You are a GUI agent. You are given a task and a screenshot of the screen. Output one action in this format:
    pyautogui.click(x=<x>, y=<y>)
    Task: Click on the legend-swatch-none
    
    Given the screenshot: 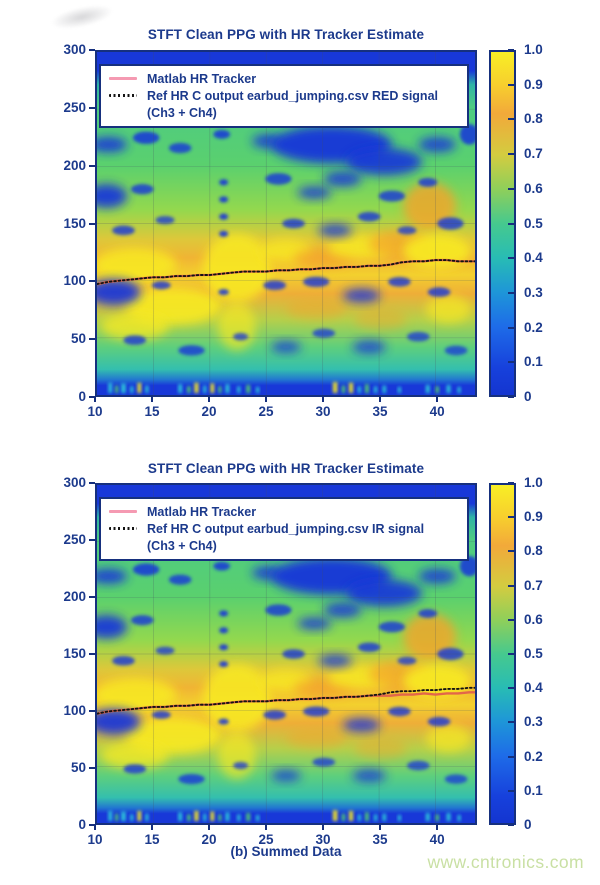 What is the action you would take?
    pyautogui.click(x=123, y=112)
    